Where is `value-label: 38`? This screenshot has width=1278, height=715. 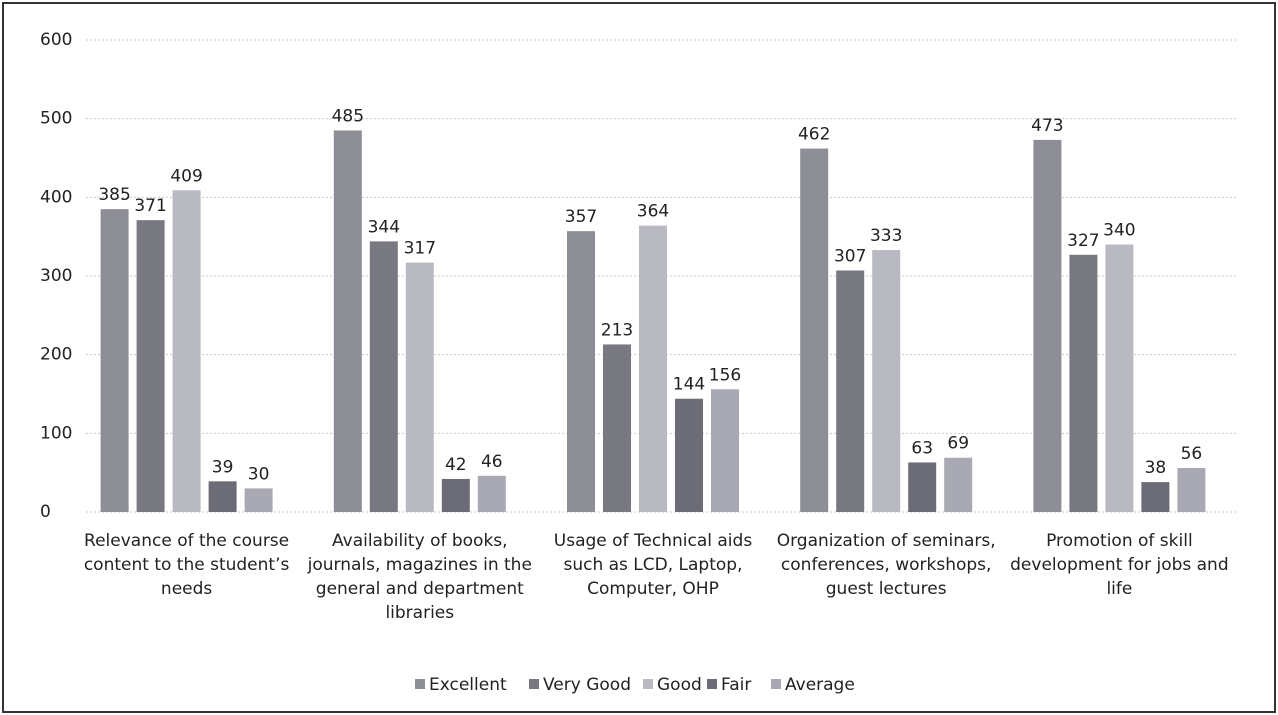
value-label: 38 is located at coordinates (1156, 468).